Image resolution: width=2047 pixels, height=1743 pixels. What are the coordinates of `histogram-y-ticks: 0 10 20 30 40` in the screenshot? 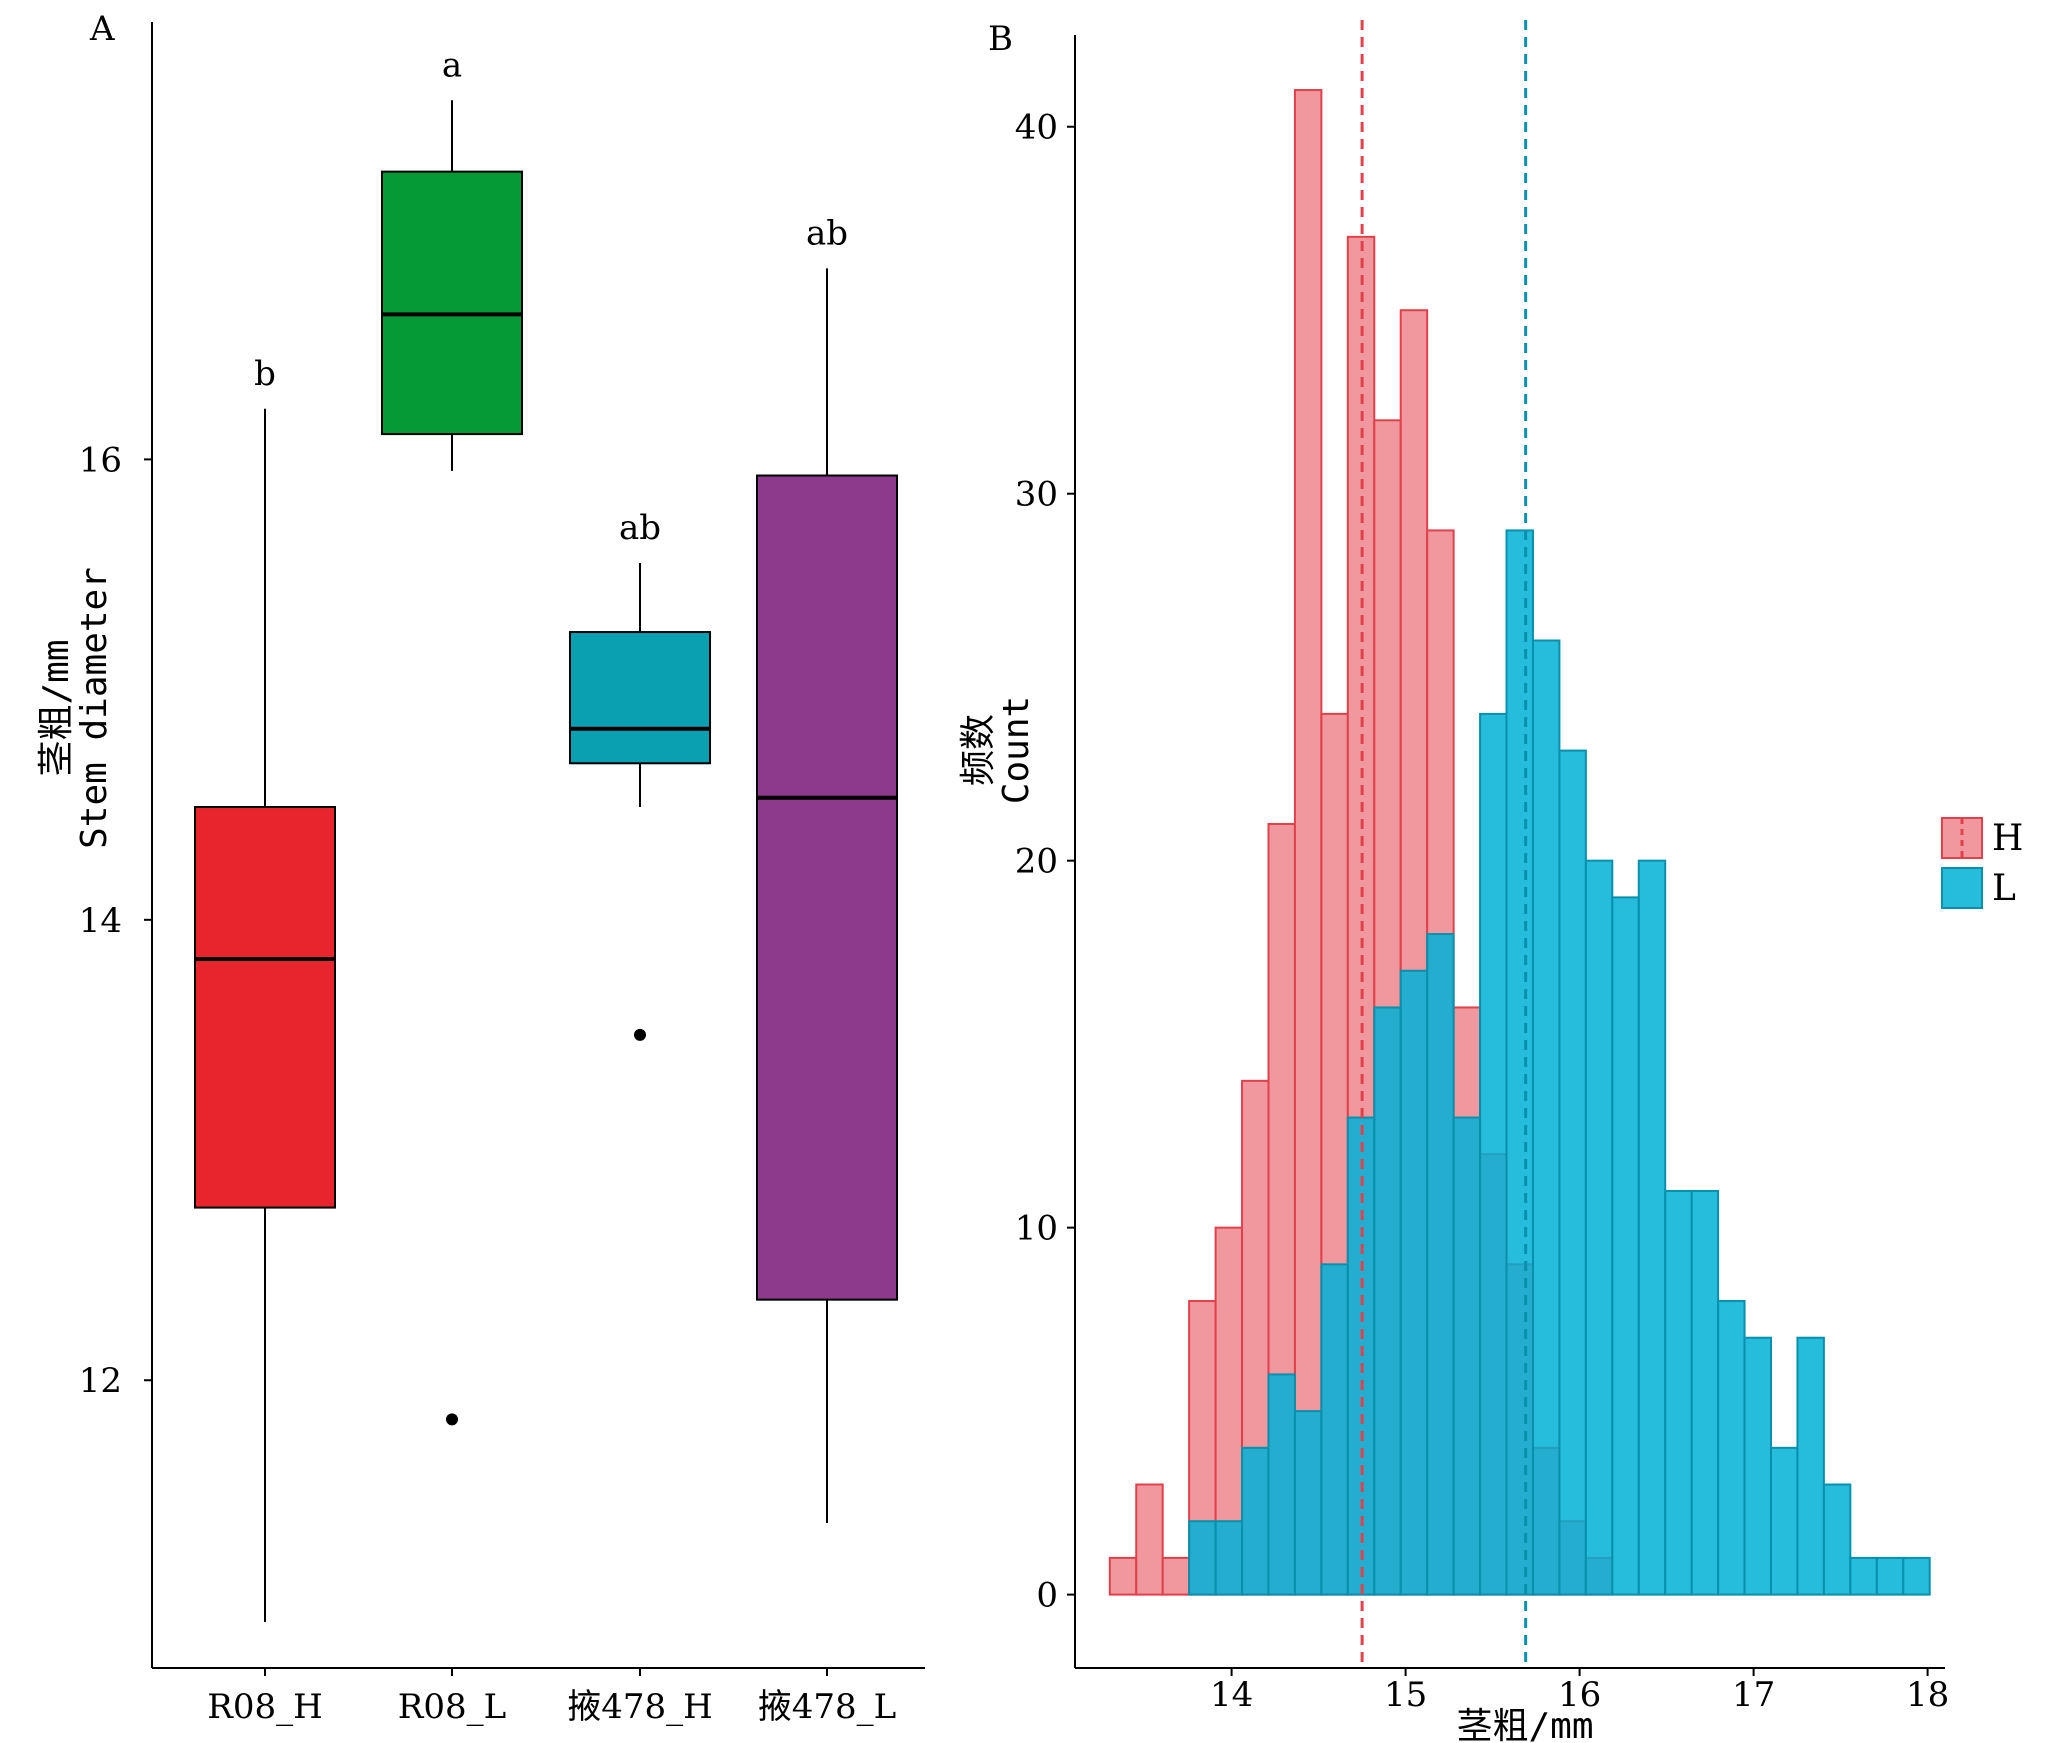 It's located at (1045, 862).